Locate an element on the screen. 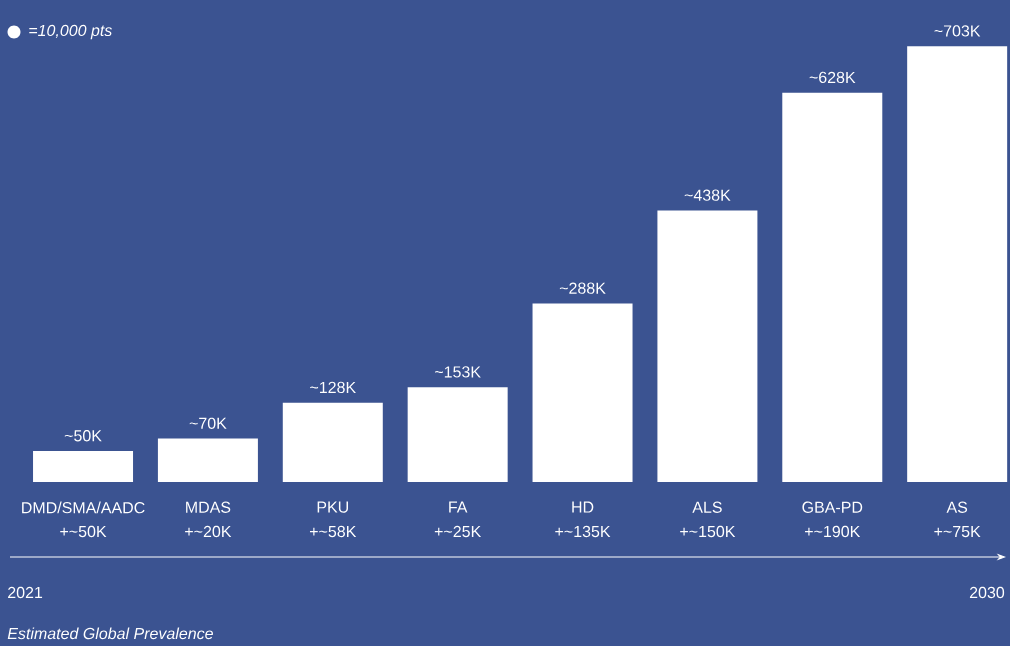  x-tick-label: PKU is located at coordinates (332, 507).